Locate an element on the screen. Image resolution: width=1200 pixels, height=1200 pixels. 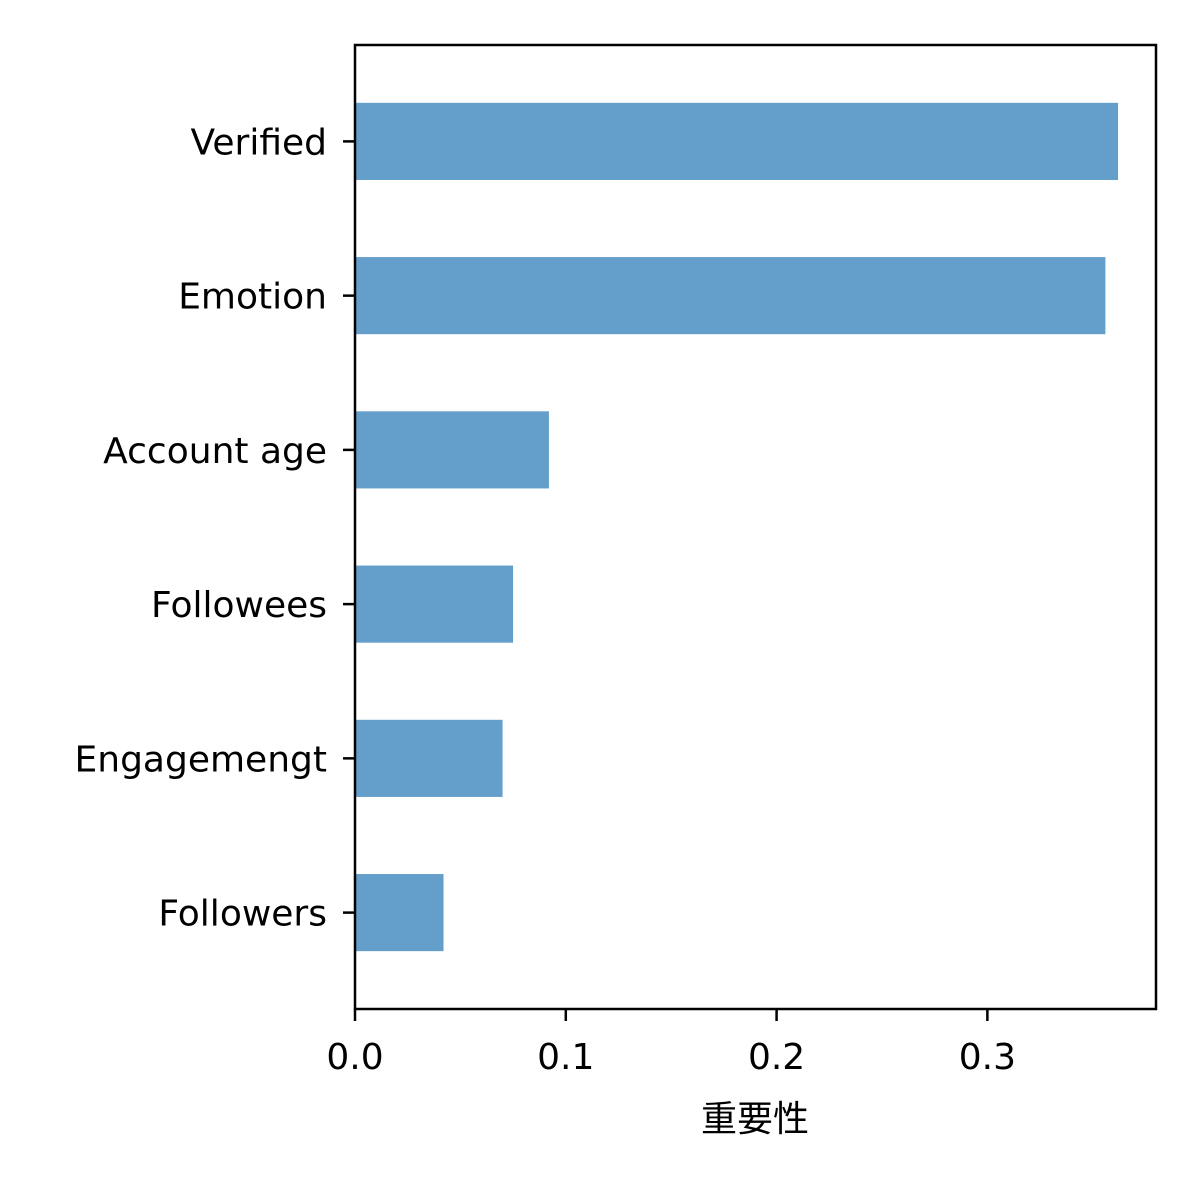
y-tick-label: Followees is located at coordinates (239, 605).